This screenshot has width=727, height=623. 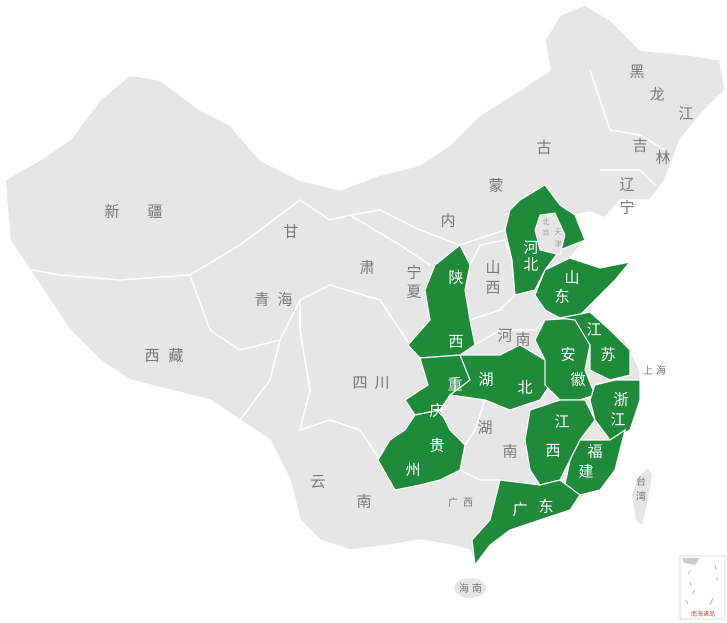 What do you see at coordinates (519, 510) in the screenshot?
I see `province-label-char: 广` at bounding box center [519, 510].